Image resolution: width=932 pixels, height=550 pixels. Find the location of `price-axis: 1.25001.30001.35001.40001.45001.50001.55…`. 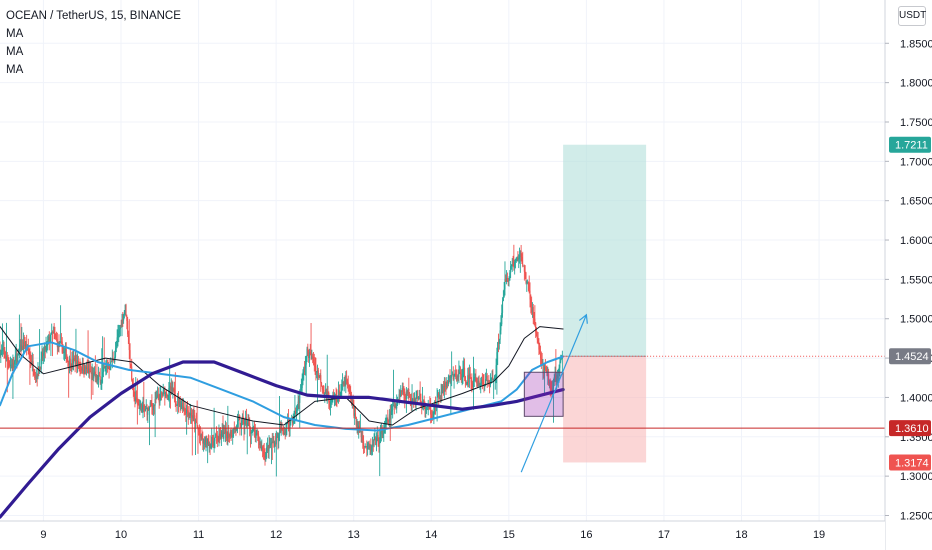

price-axis: 1.25001.30001.35001.40001.45001.50001.55… is located at coordinates (908, 275).